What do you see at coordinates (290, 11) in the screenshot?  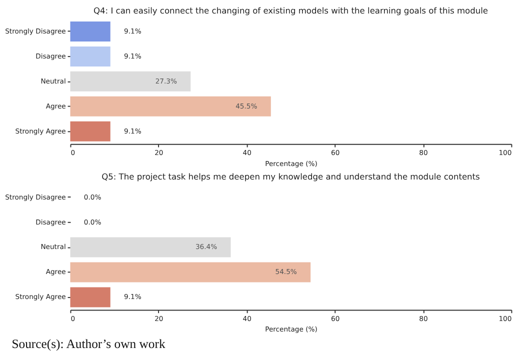 I see `chart-title: Q4: I can easily connect the changing of existing models with the learning goals of this module` at bounding box center [290, 11].